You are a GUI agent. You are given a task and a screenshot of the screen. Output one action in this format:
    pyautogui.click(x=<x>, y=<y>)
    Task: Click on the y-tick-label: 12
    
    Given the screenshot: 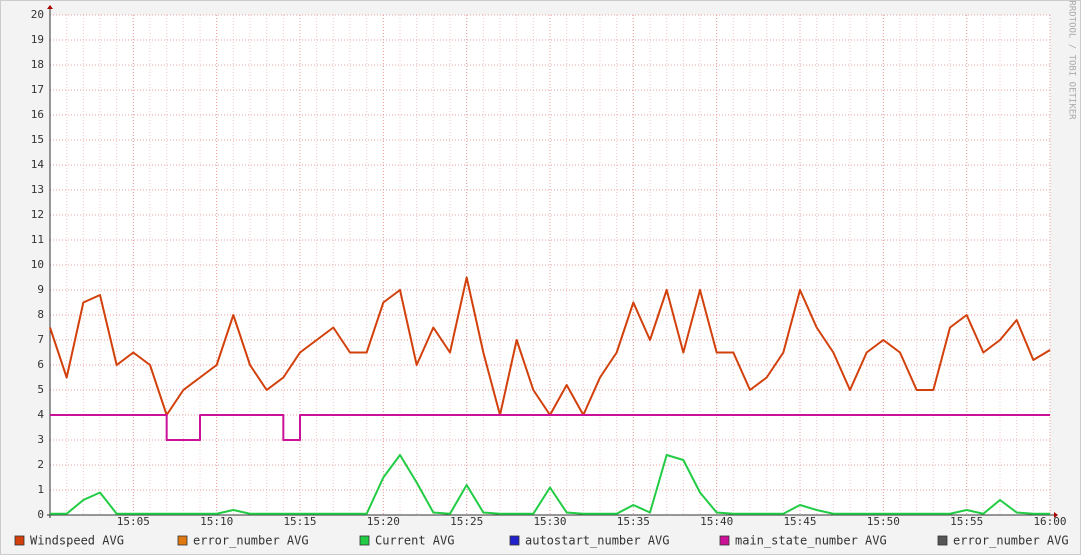 What is the action you would take?
    pyautogui.click(x=37, y=214)
    